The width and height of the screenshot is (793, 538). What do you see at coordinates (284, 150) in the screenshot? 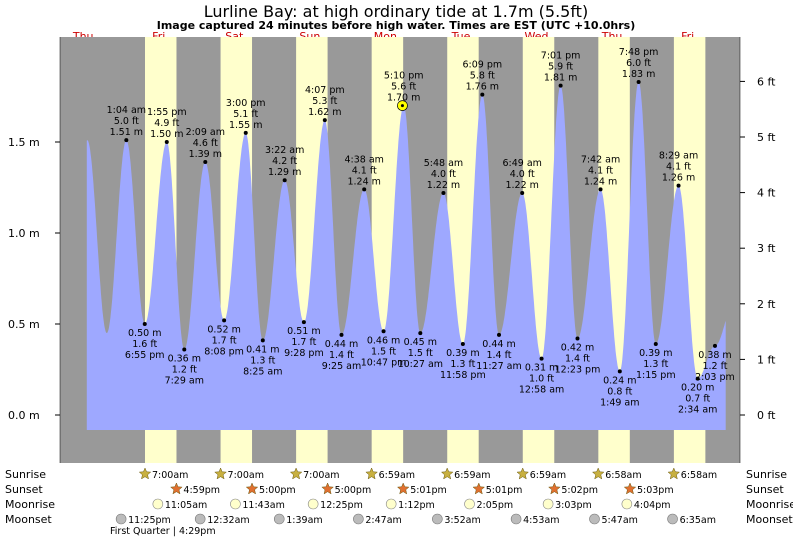
I see `extreme-time: 3:22 am` at bounding box center [284, 150].